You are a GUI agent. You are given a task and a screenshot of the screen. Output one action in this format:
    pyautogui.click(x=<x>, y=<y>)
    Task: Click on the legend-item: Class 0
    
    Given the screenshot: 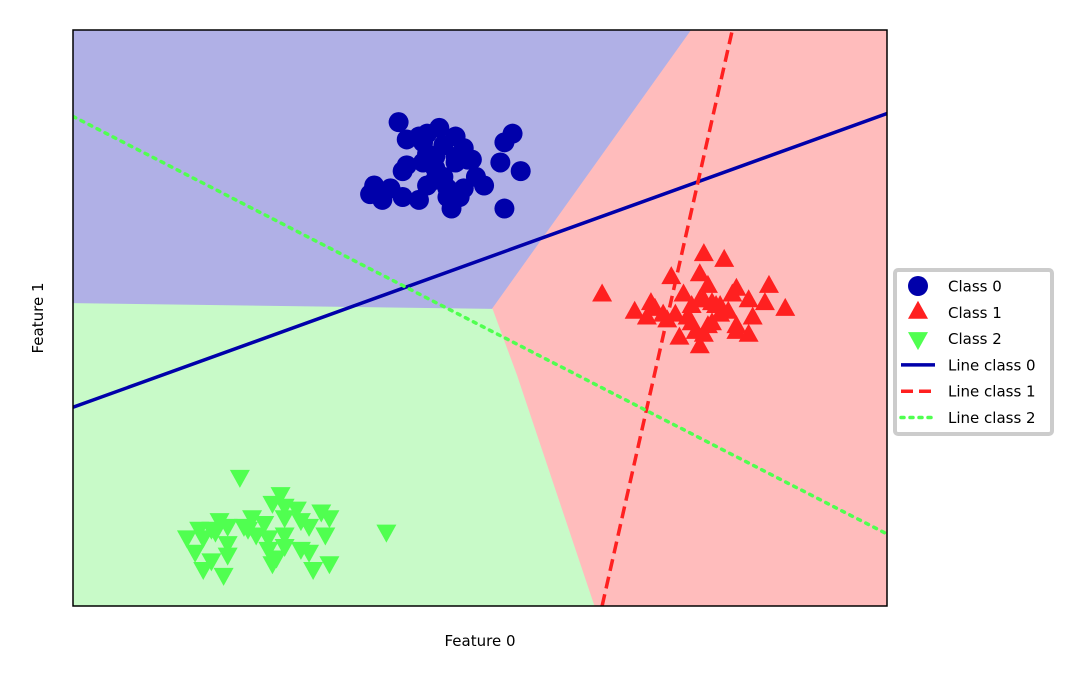 What is the action you would take?
    pyautogui.click(x=955, y=286)
    